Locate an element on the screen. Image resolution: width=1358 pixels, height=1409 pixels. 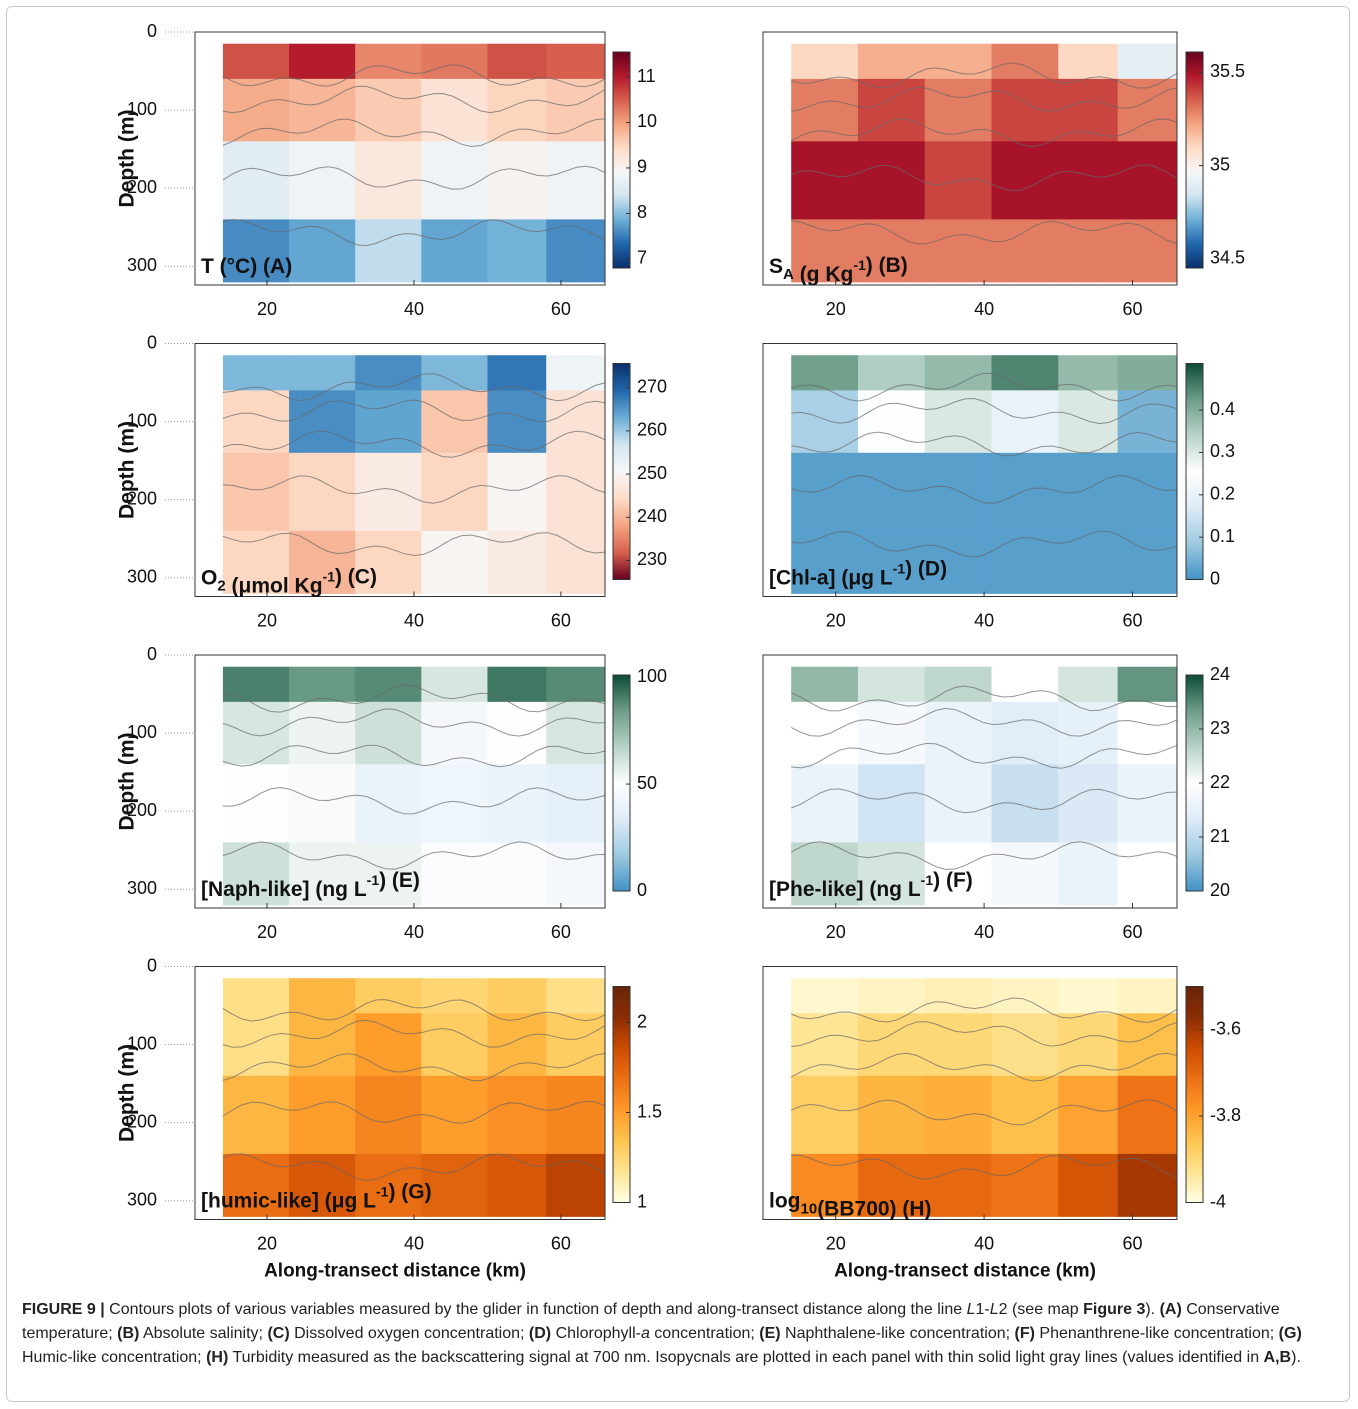
colorbar-tick-label: 22 is located at coordinates (1220, 782).